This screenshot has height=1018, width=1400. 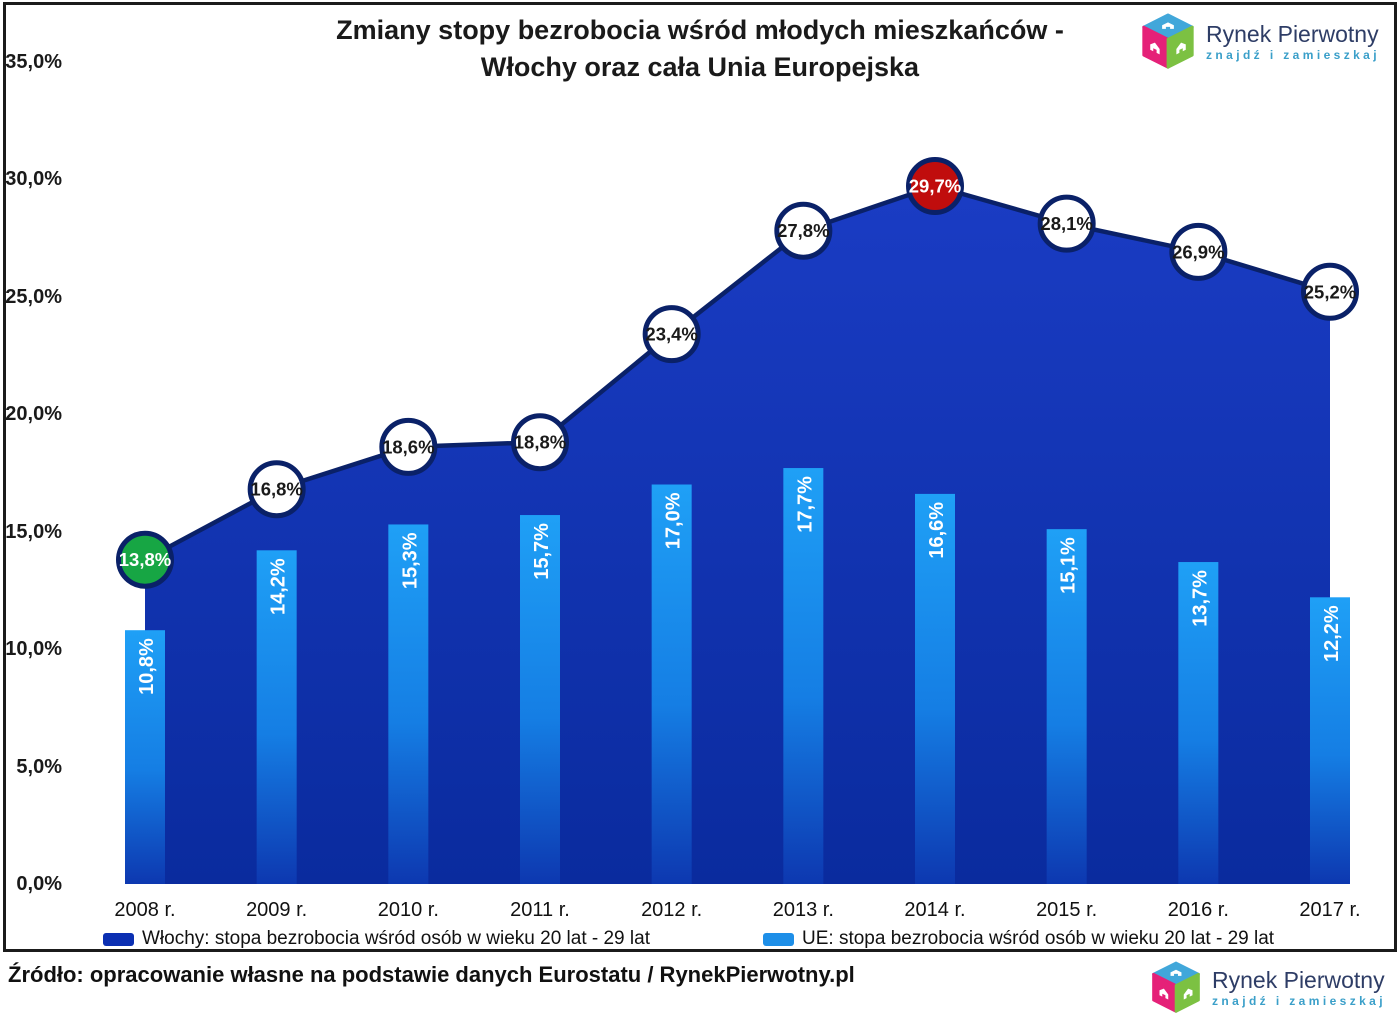 I want to click on eu-bar-label-2012: 17,0%, so click(x=674, y=520).